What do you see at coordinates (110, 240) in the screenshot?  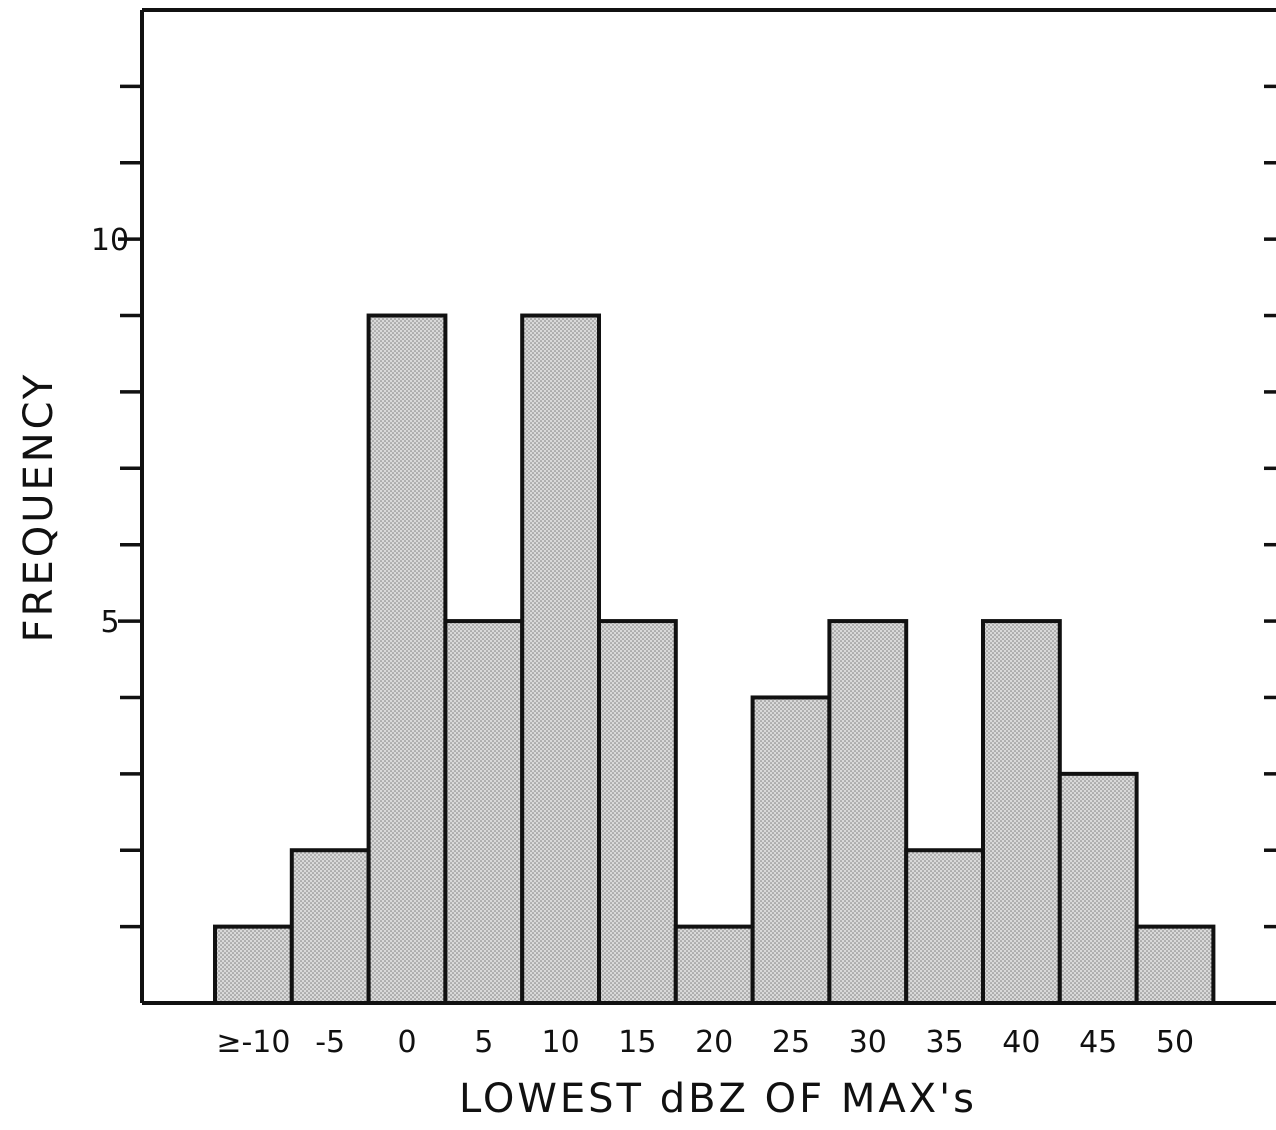 I see `y-tick-label-1: 10` at bounding box center [110, 240].